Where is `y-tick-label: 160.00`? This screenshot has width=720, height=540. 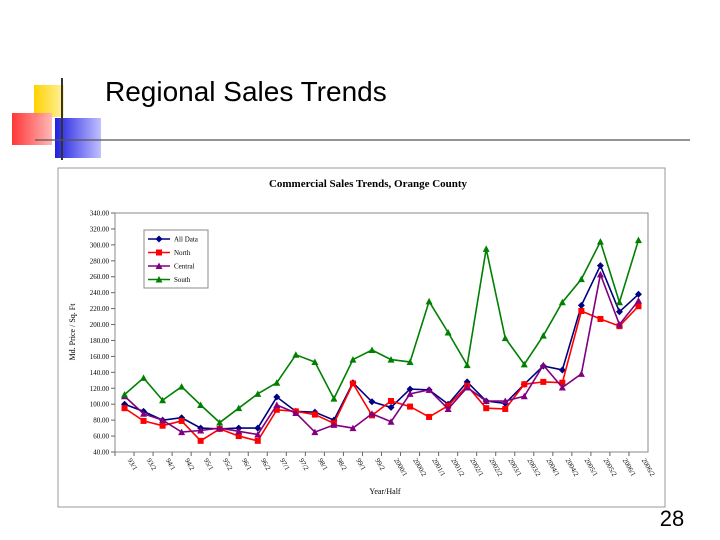
y-tick-label: 160.00 is located at coordinates (100, 357).